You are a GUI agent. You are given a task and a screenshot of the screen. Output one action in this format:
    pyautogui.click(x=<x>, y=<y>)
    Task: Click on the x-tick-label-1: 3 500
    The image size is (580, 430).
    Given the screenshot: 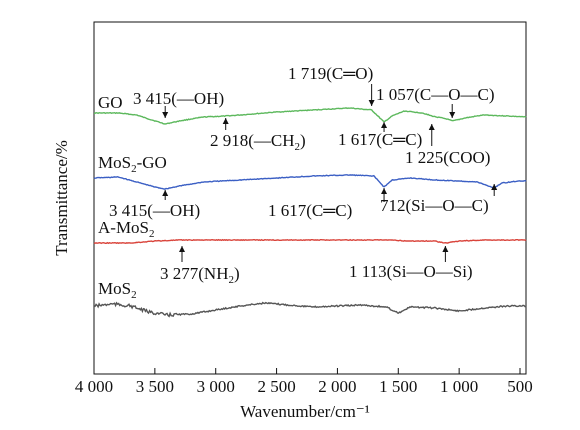 What is the action you would take?
    pyautogui.click(x=155, y=386)
    